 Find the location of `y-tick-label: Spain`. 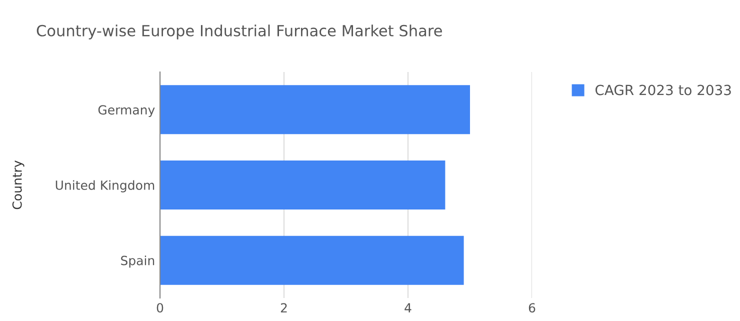

y-tick-label: Spain is located at coordinates (137, 262).